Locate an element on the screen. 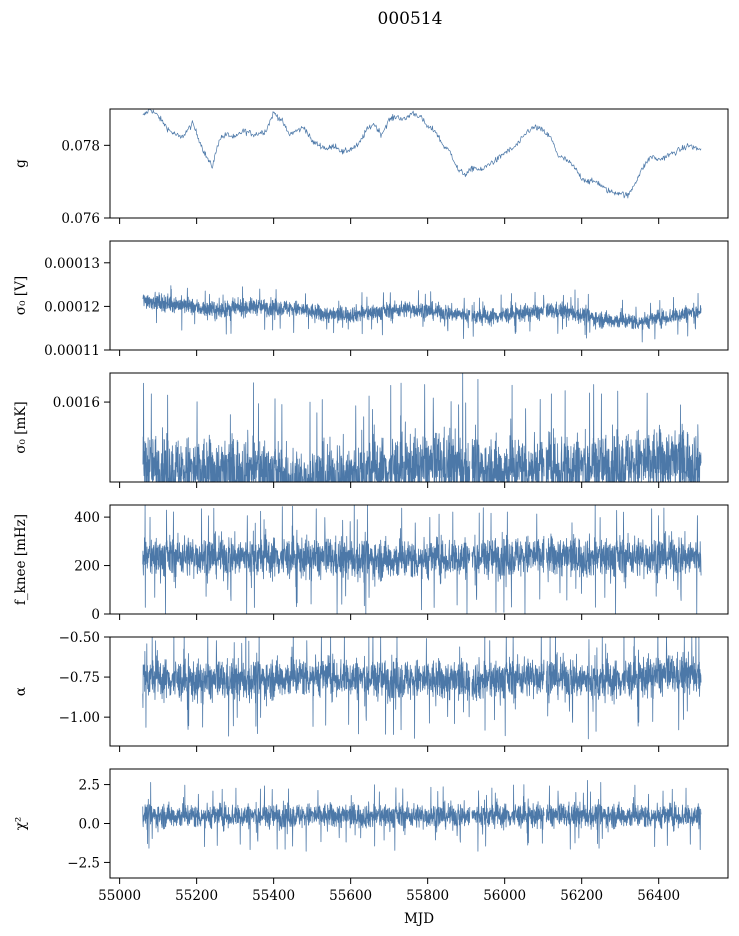 This screenshot has height=936, width=739. x-tick-label: 55200 is located at coordinates (196, 896).